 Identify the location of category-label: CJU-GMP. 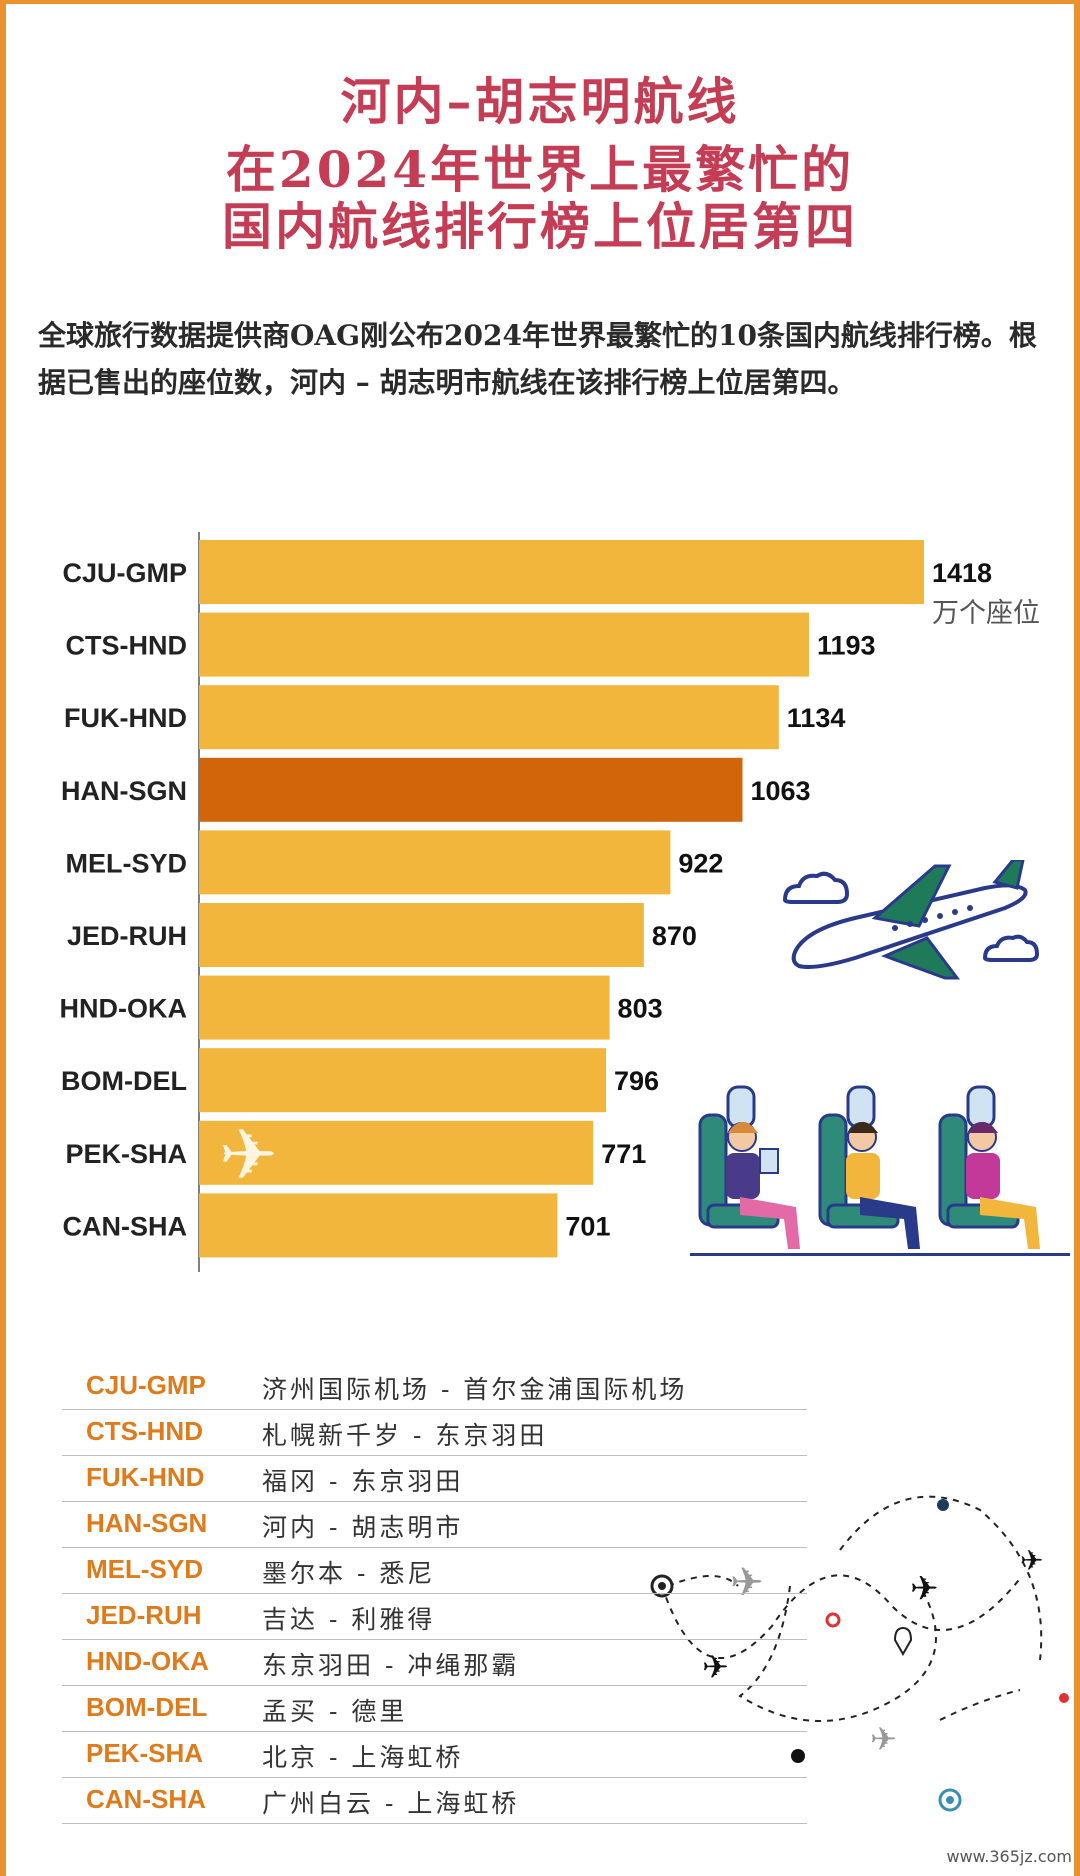
(124, 573).